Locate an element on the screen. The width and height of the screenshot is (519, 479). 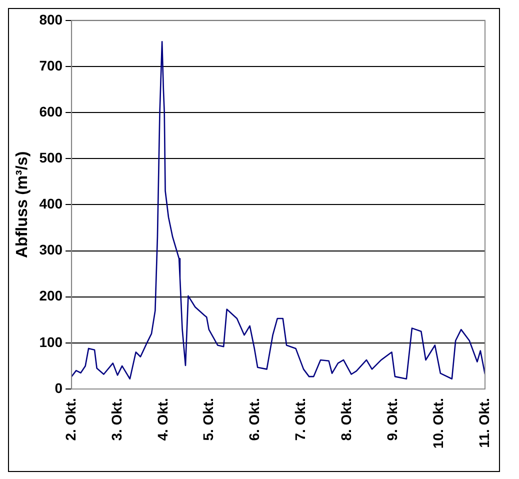
x-tick-label: 4. Okt. is located at coordinates (162, 419).